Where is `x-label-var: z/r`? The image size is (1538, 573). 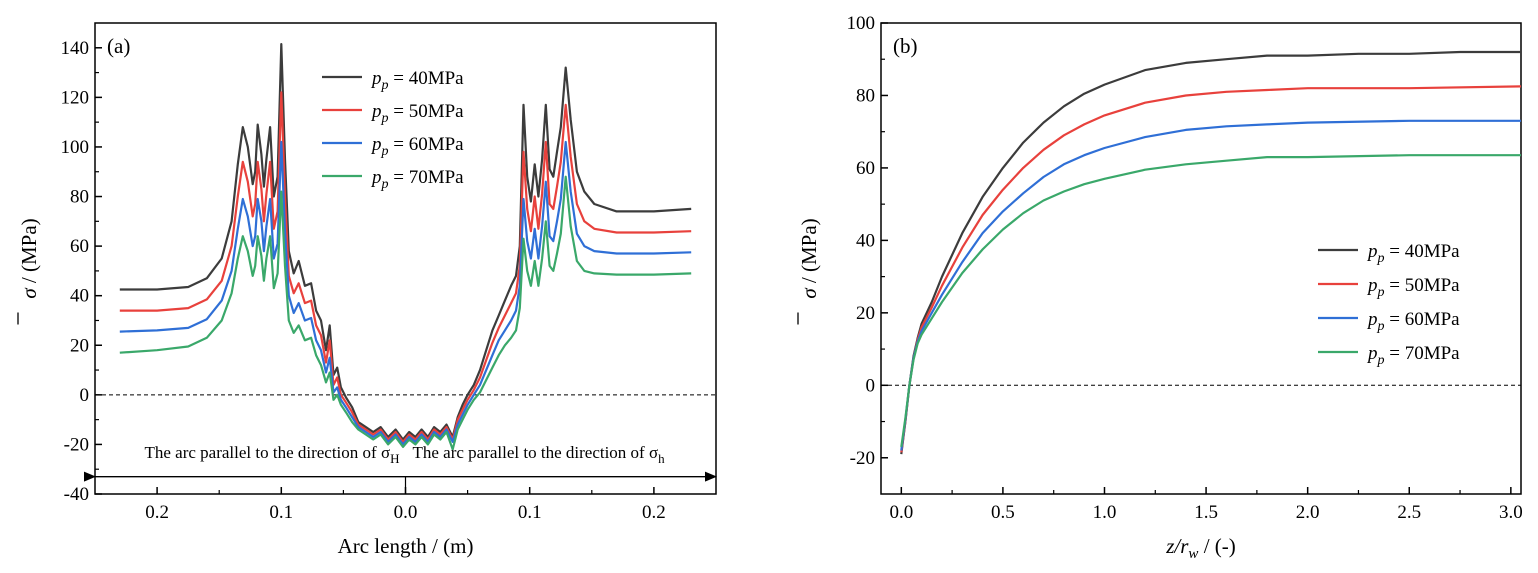 x-label-var: z/r is located at coordinates (1177, 546).